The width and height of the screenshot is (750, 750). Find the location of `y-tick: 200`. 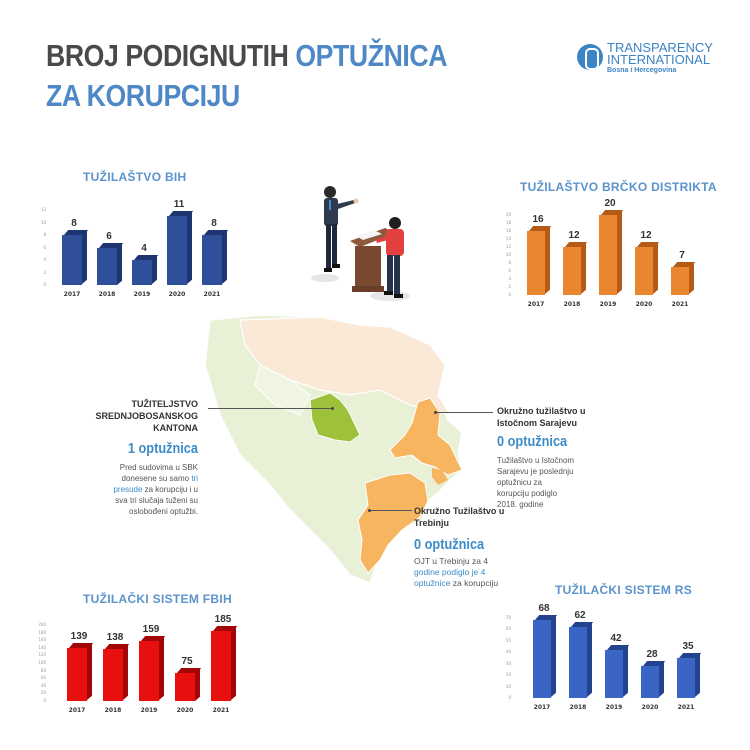

y-tick: 200 is located at coordinates (42, 624).